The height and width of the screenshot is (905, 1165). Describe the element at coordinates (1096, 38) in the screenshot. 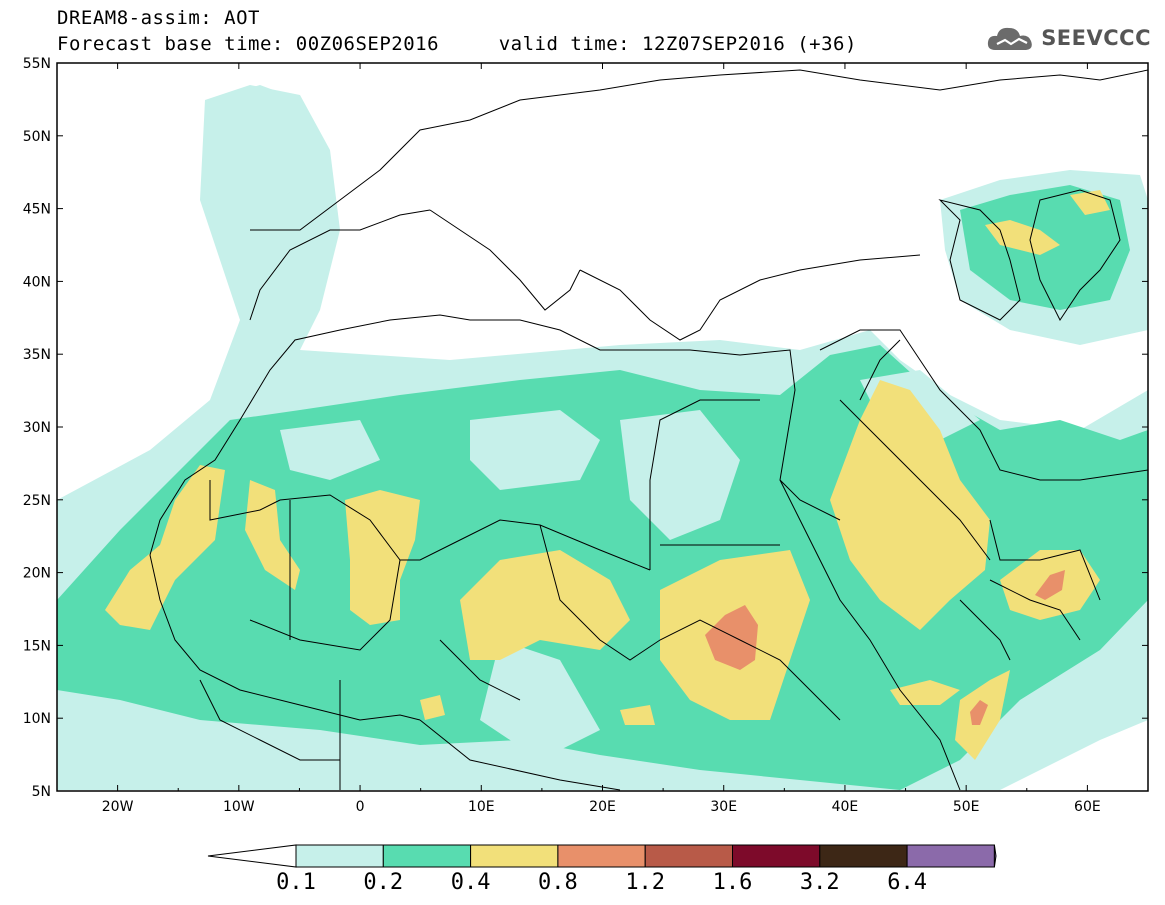

I see `logo-text: SEEVCCC` at that location.